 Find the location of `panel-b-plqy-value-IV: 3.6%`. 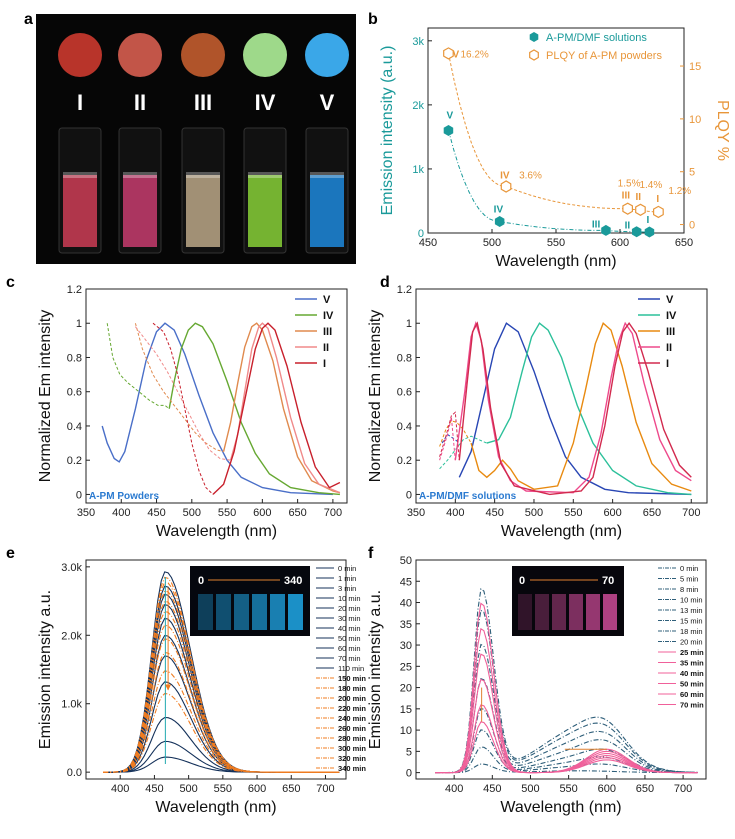

panel-b-plqy-value-IV: 3.6% is located at coordinates (530, 176).